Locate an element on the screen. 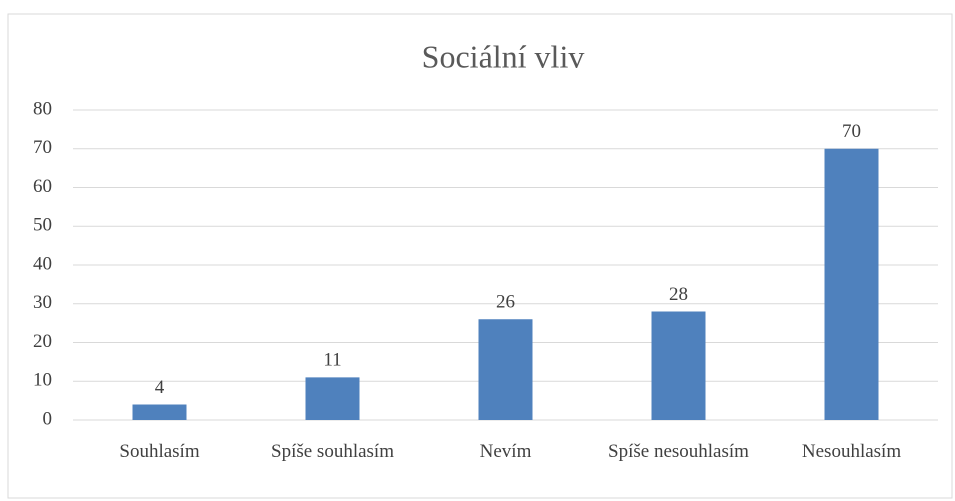 The height and width of the screenshot is (501, 955). data-label: 26 is located at coordinates (505, 302).